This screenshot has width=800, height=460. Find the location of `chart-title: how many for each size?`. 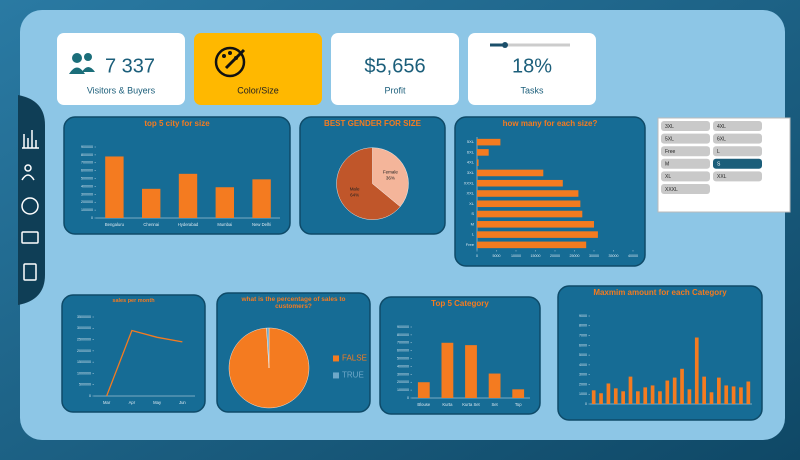

chart-title: how many for each size? is located at coordinates (550, 124).